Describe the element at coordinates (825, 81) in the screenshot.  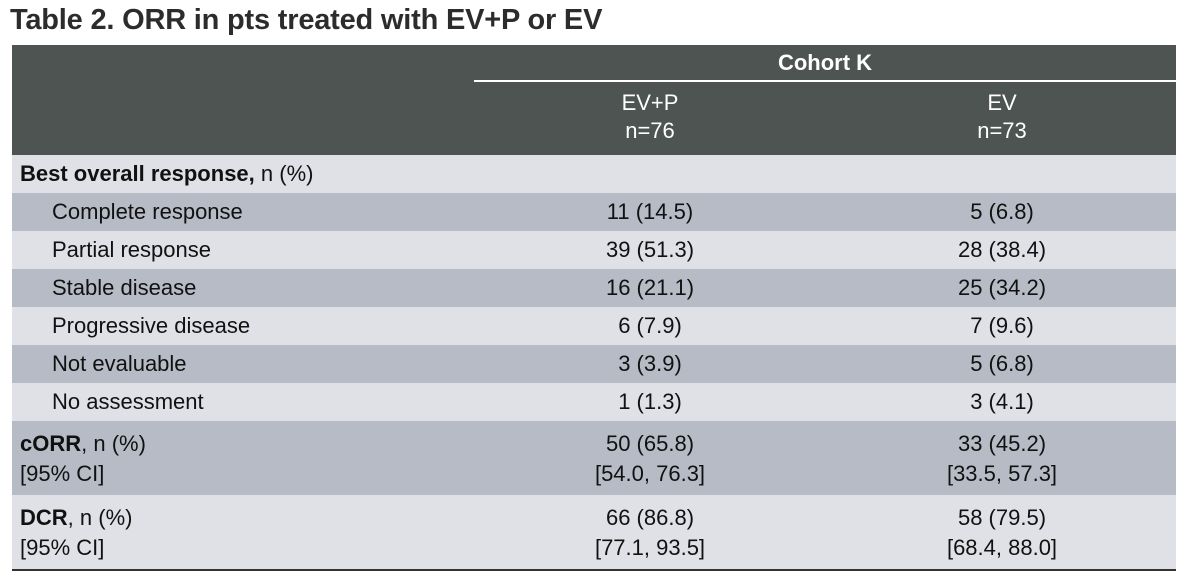
I see `cohort-divider` at that location.